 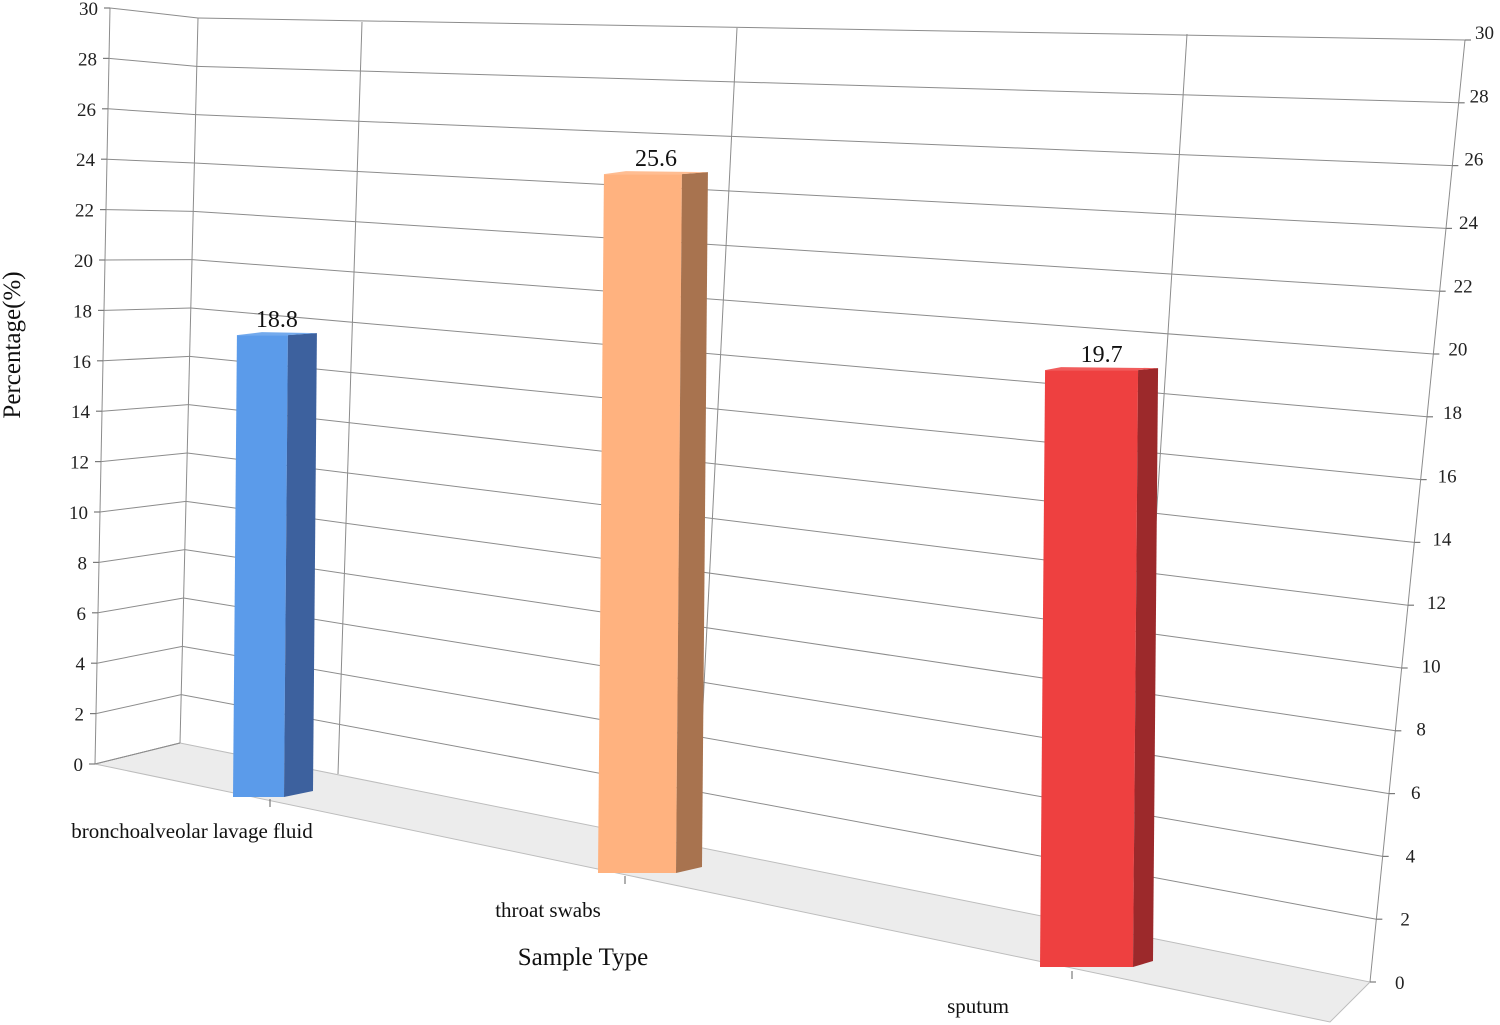 I want to click on y-tick-label-left: 8, so click(x=83, y=563).